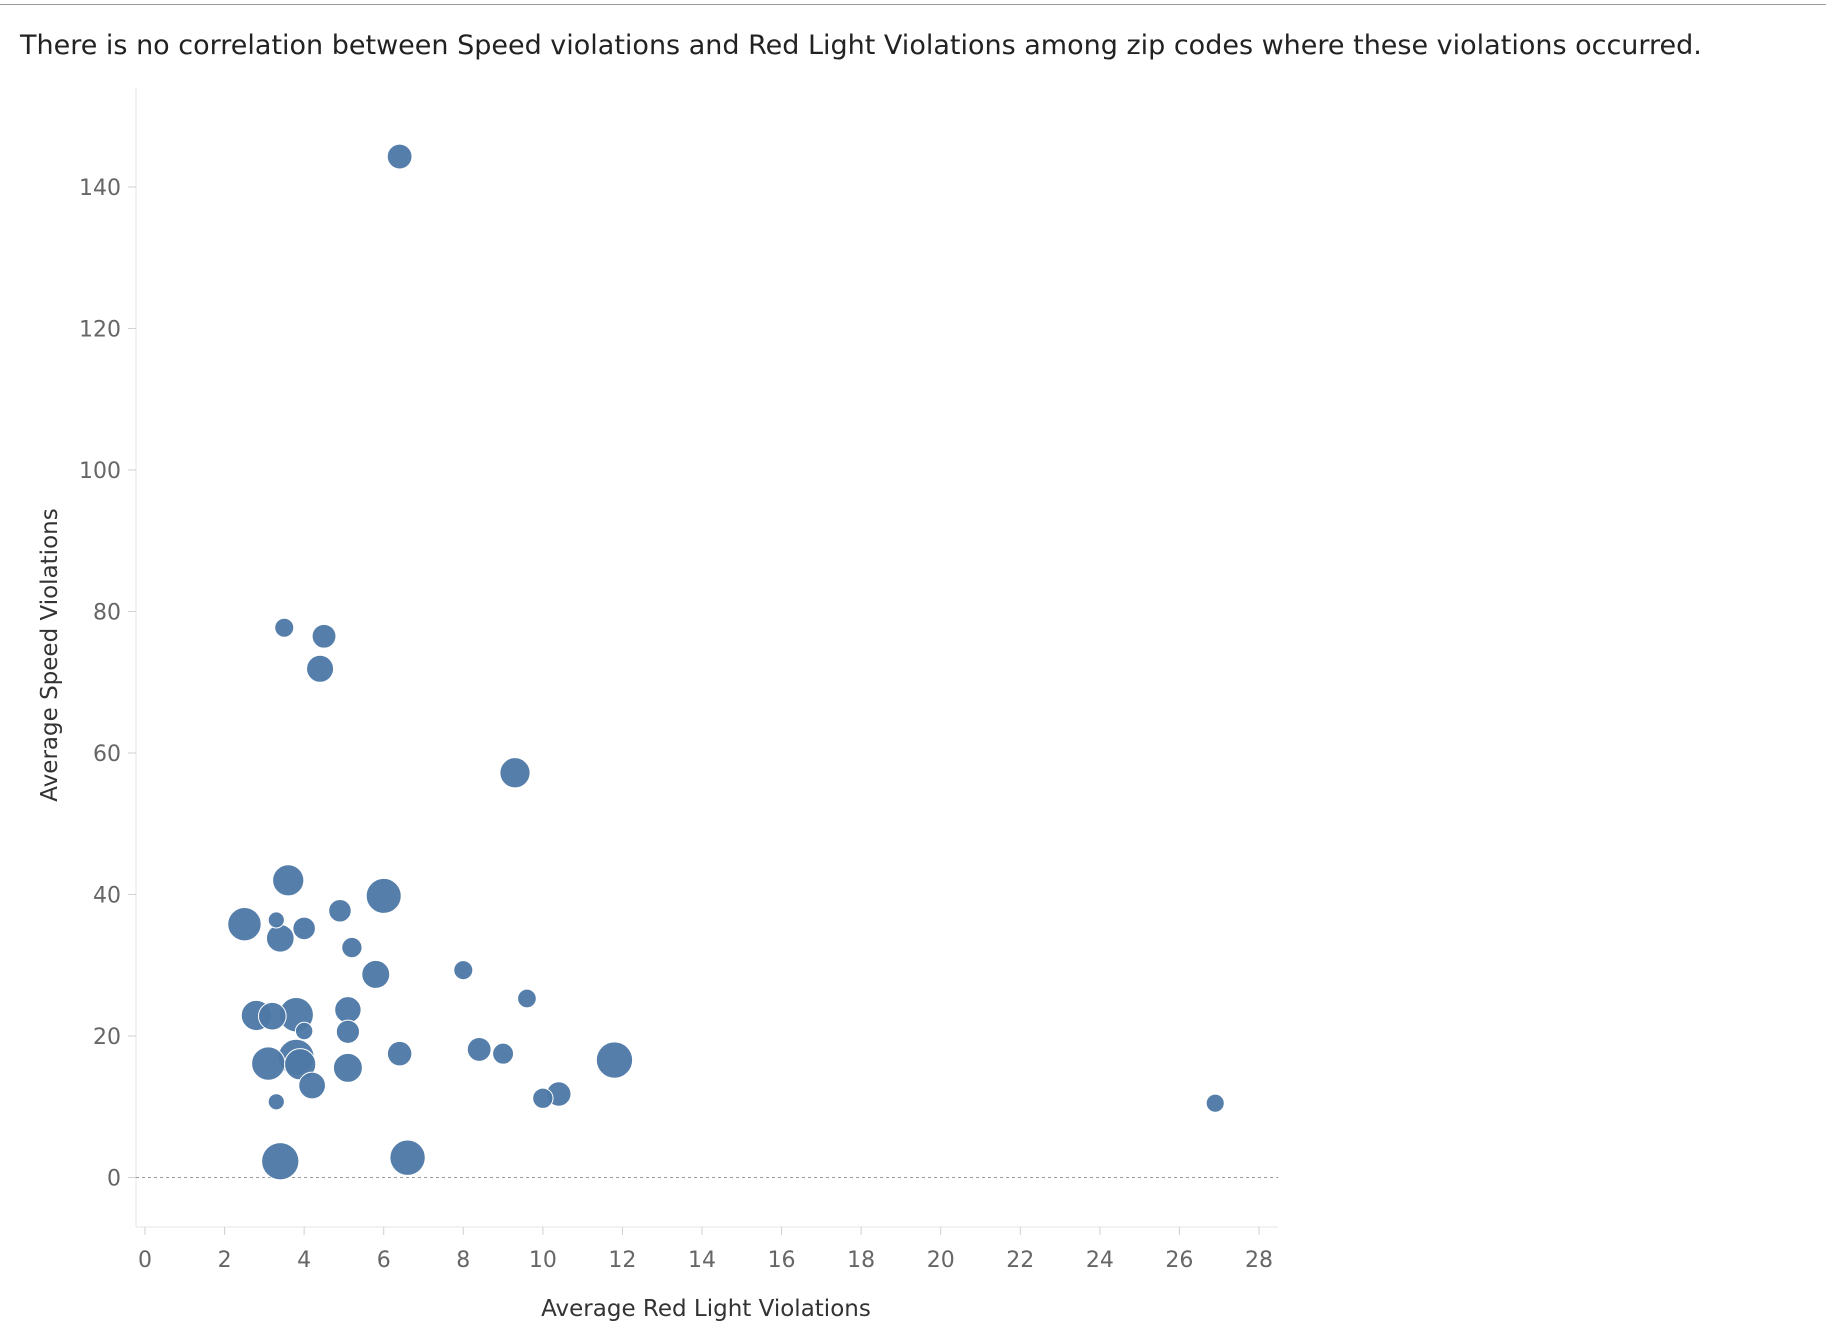 The height and width of the screenshot is (1344, 1826). Describe the element at coordinates (1100, 1260) in the screenshot. I see `x-tick-label: 24` at that location.